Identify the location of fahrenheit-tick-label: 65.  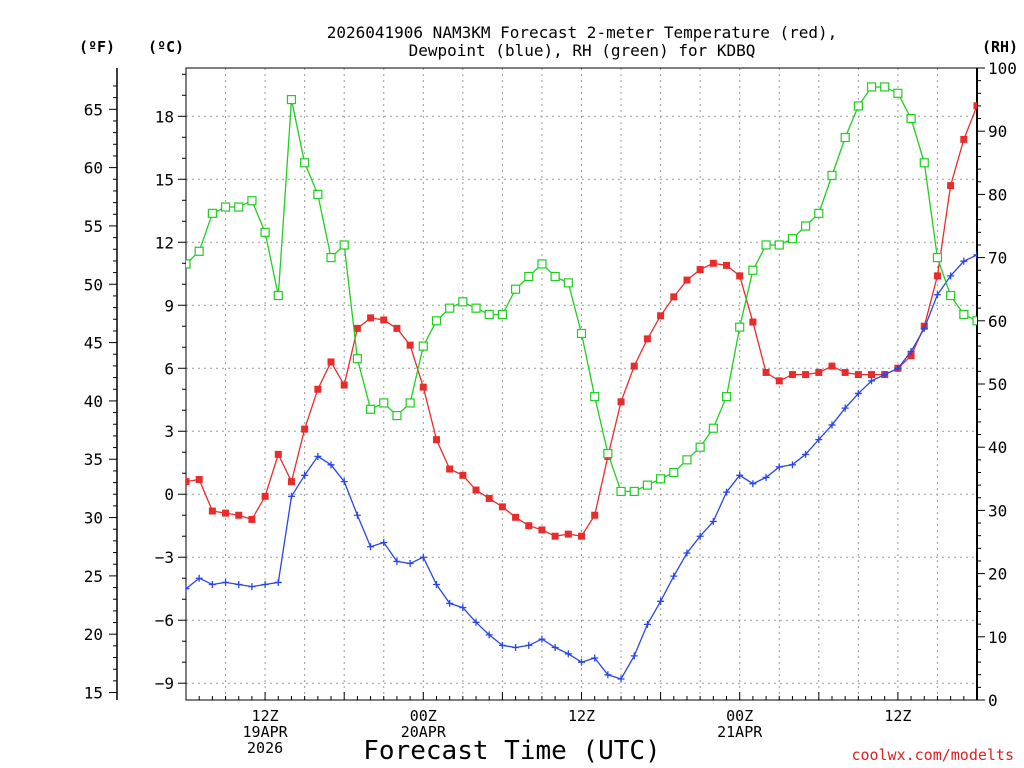
(93, 109).